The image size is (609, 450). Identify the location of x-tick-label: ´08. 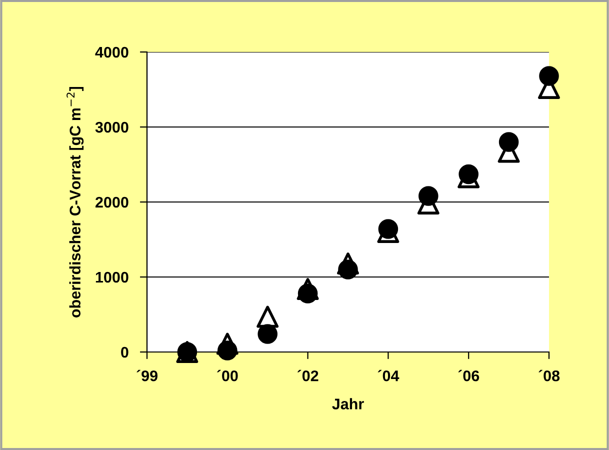
(549, 376).